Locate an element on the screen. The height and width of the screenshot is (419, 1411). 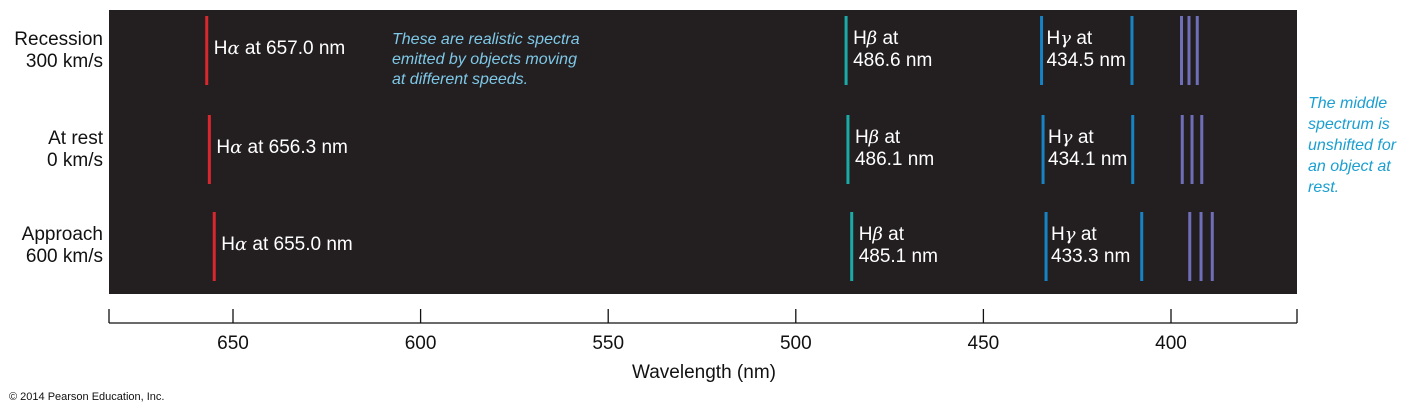
row-label-recession: Recession 300 km/s is located at coordinates (51, 51).